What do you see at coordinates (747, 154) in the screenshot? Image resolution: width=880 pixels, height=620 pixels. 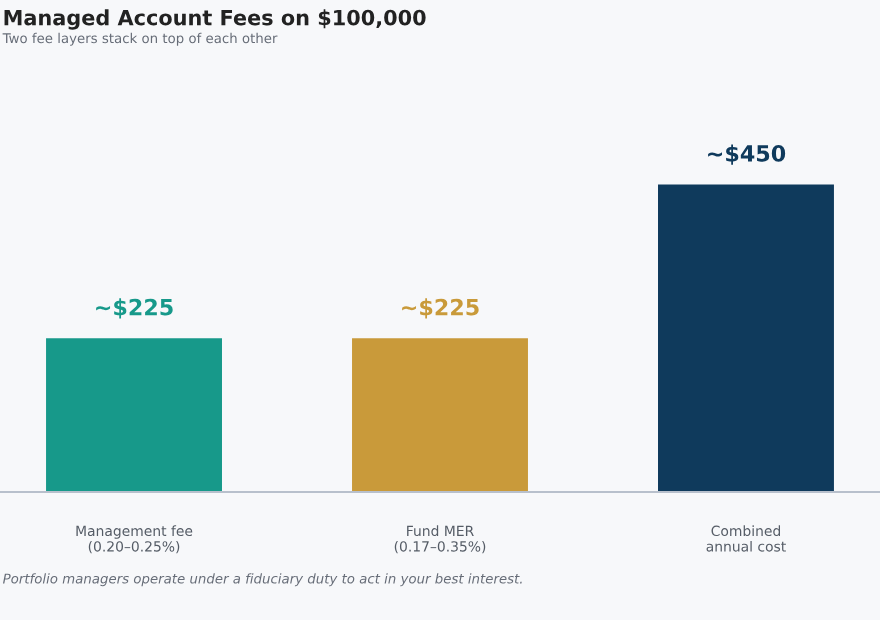 I see `data-label: ~$450` at bounding box center [747, 154].